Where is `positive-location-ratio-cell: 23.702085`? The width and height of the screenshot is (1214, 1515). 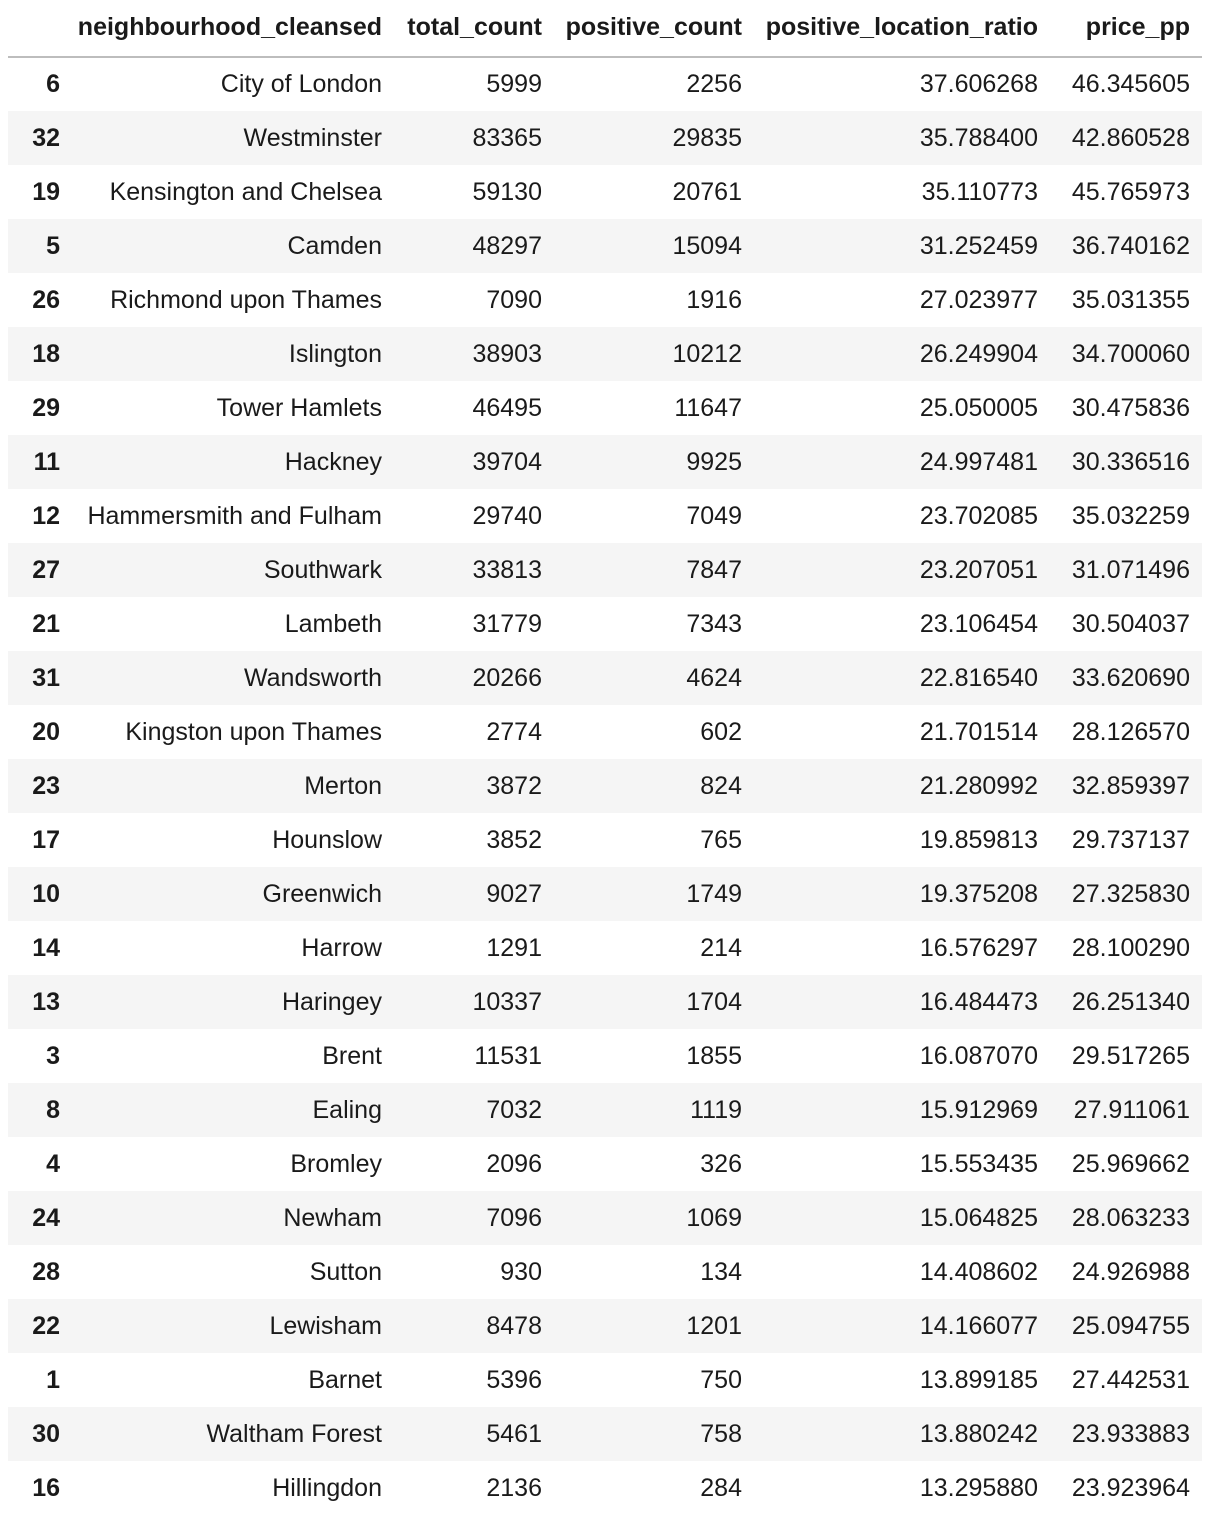 positive-location-ratio-cell: 23.702085 is located at coordinates (978, 515).